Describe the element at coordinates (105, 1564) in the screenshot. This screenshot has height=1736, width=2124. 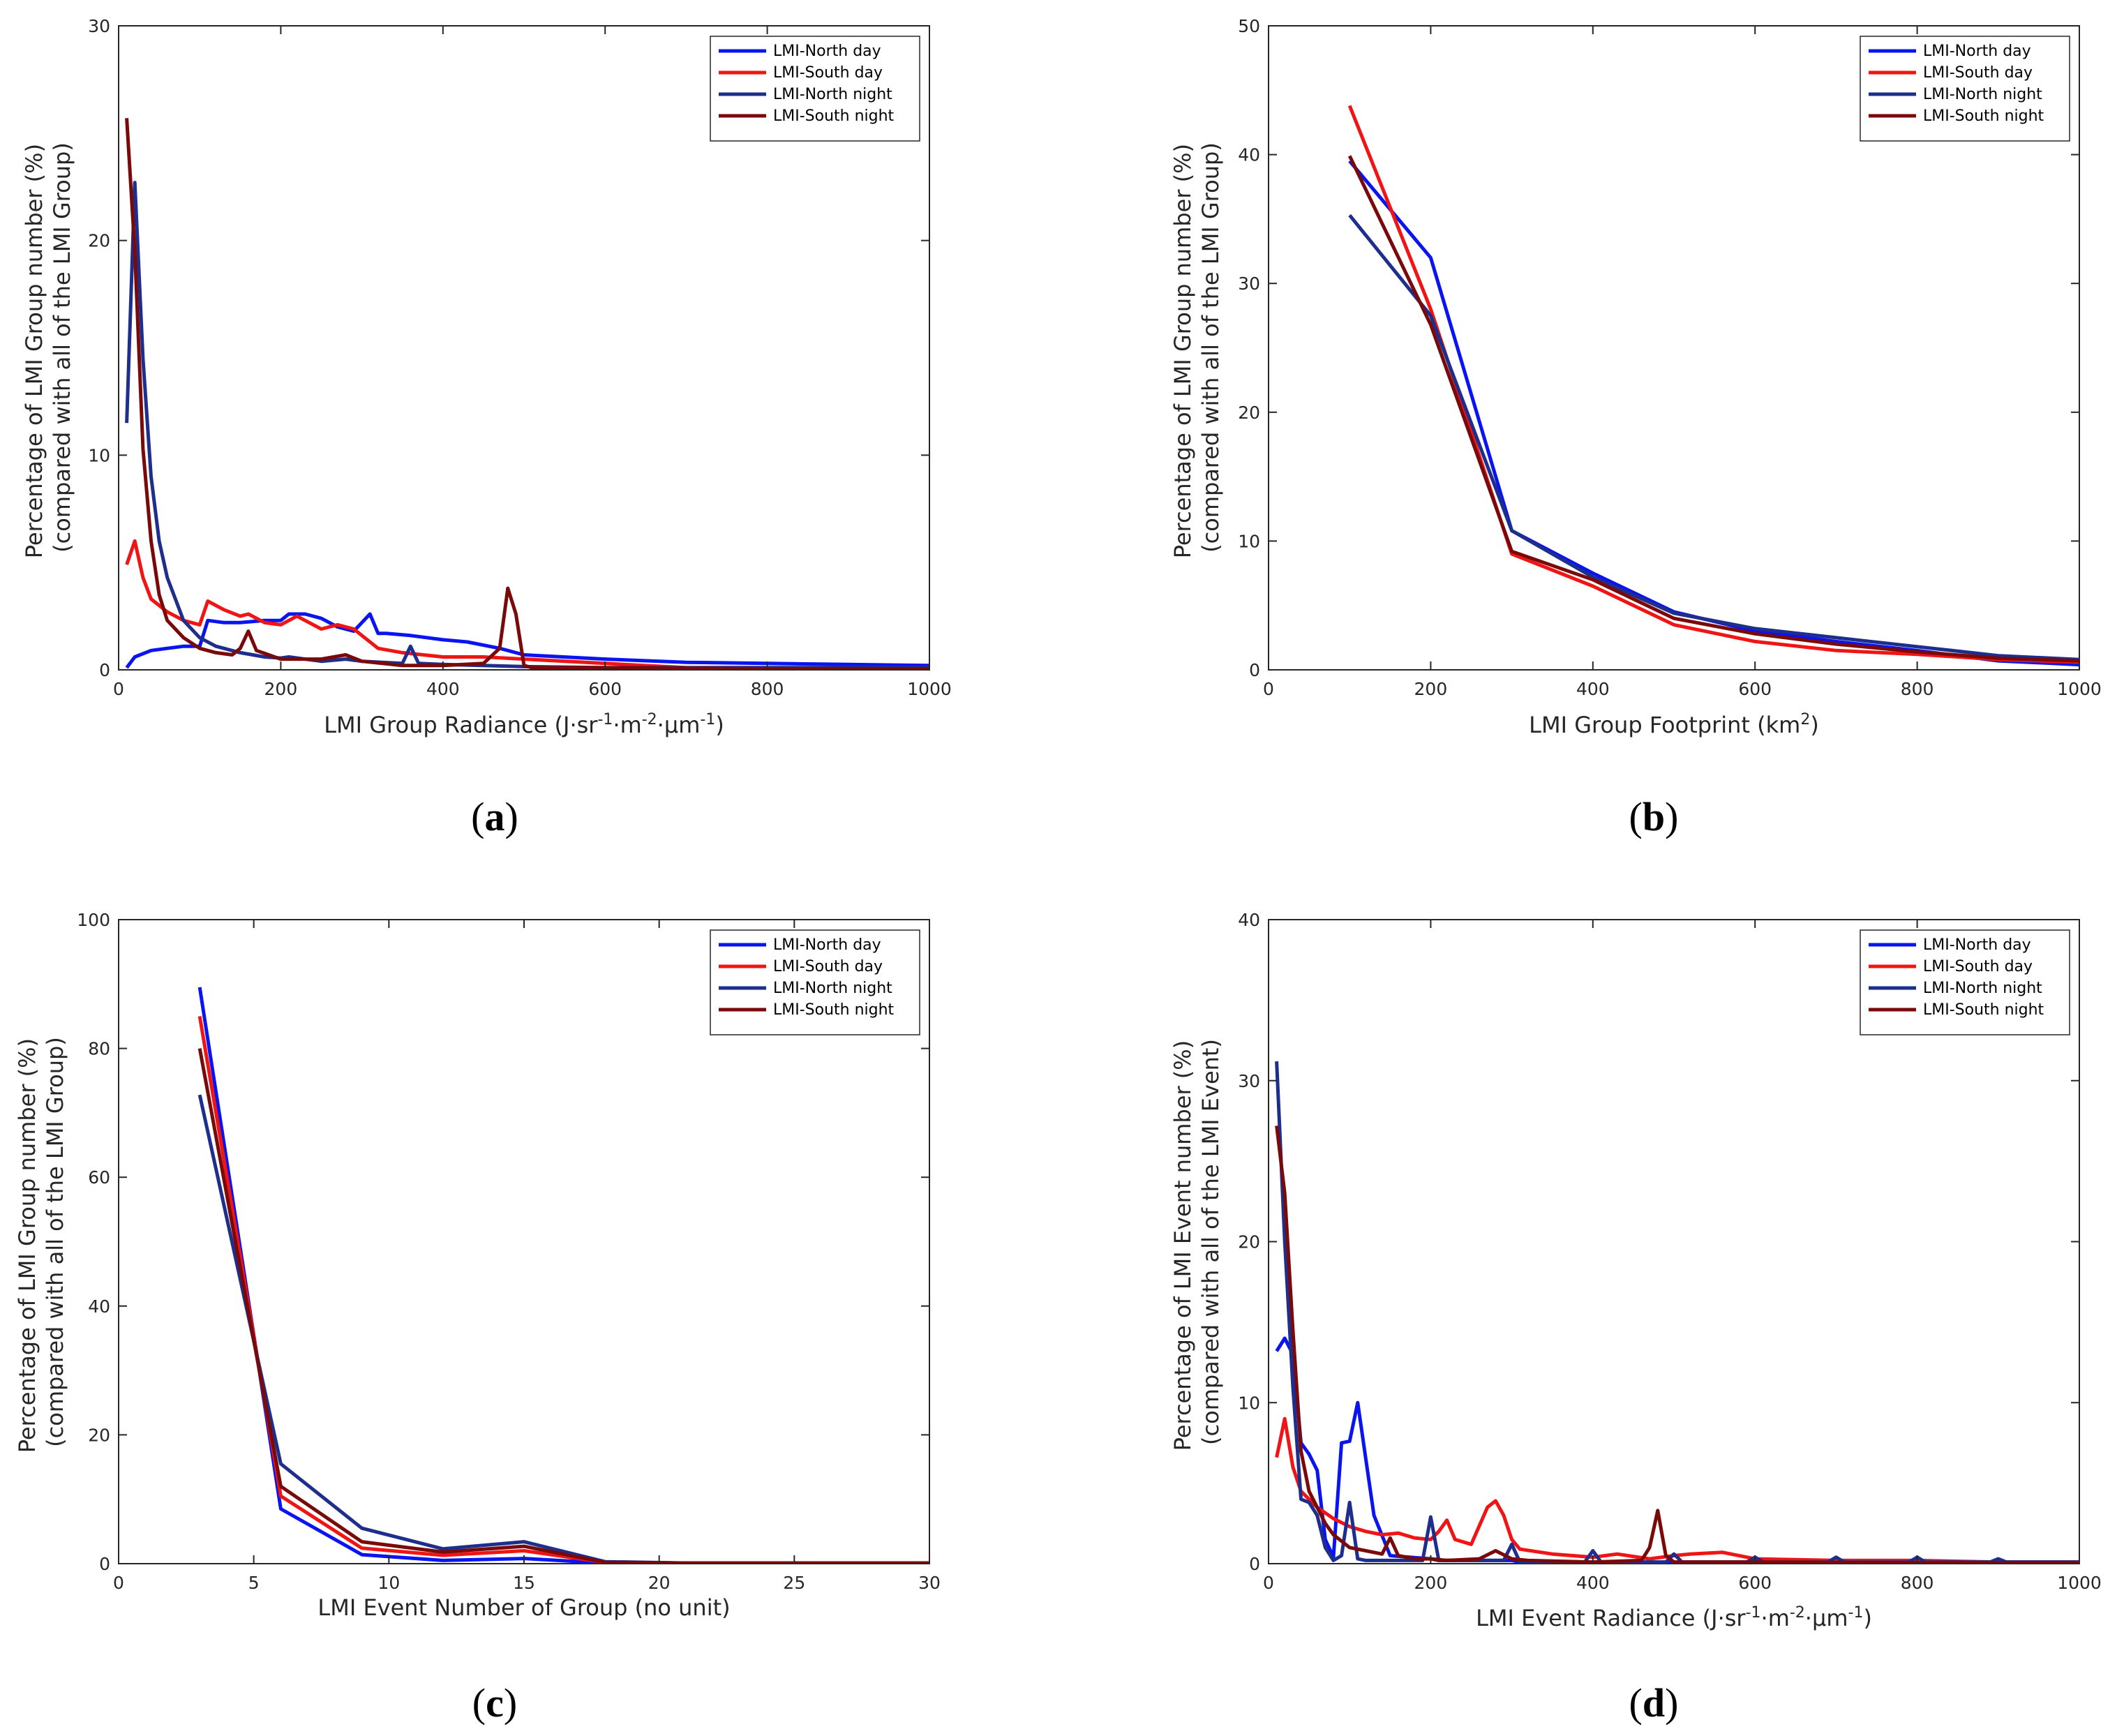
I see `y-tick-label-c-0: 0` at that location.